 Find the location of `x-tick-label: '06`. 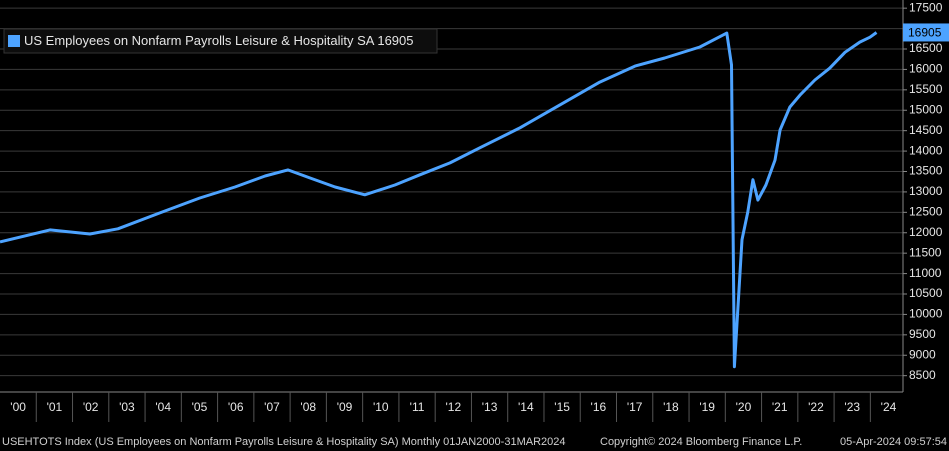

x-tick-label: '06 is located at coordinates (236, 407).